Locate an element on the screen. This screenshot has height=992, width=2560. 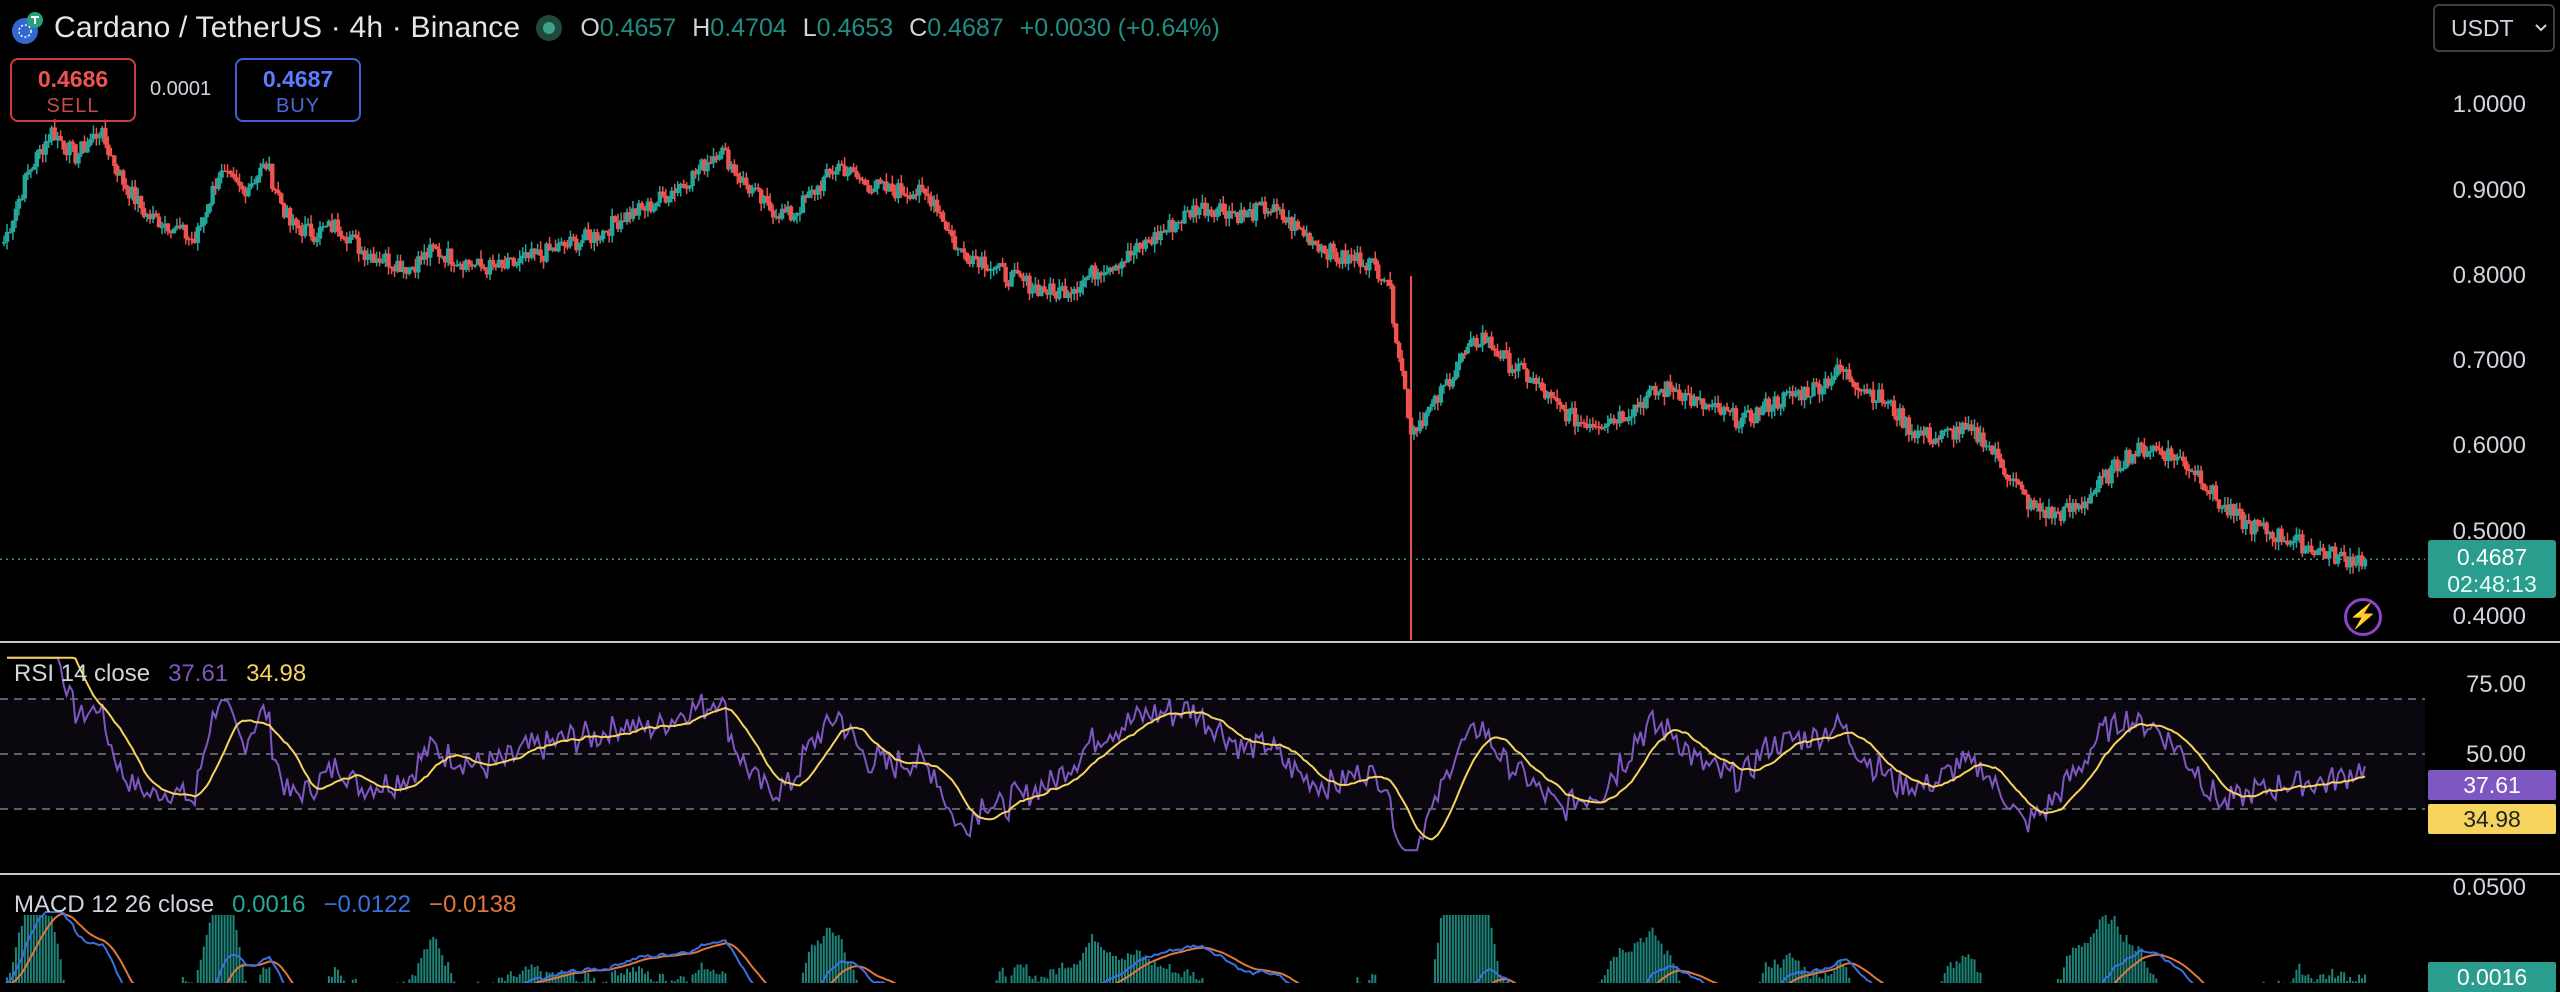
rsi-legend: RSI 14 close 37.61 34.98 is located at coordinates (160, 674).